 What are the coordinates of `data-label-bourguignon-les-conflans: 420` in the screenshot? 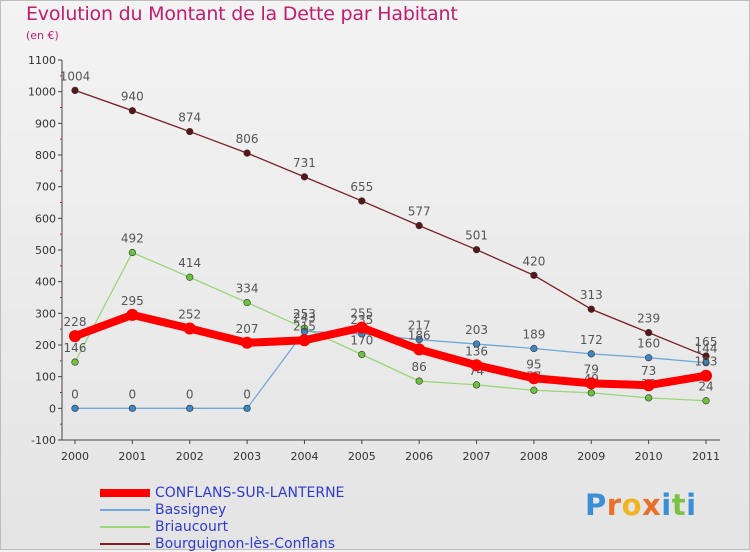 It's located at (533, 261).